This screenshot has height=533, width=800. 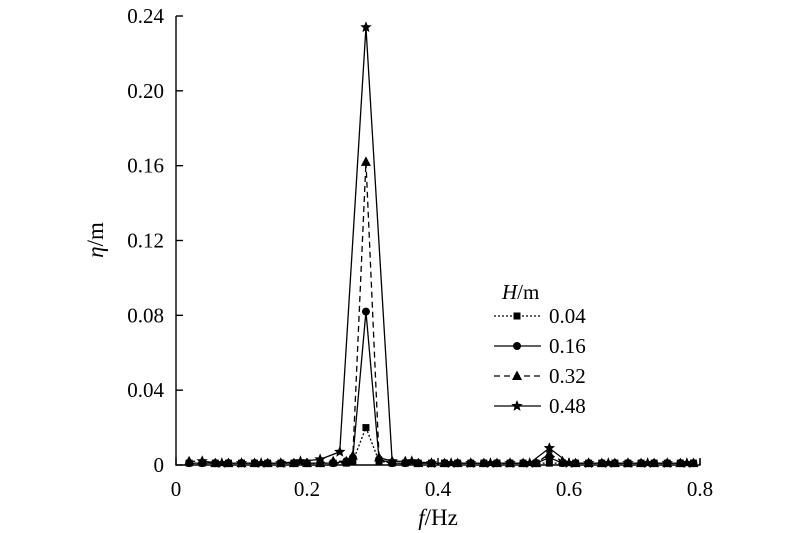 What do you see at coordinates (145, 166) in the screenshot?
I see `y-tick-label: 0.16` at bounding box center [145, 166].